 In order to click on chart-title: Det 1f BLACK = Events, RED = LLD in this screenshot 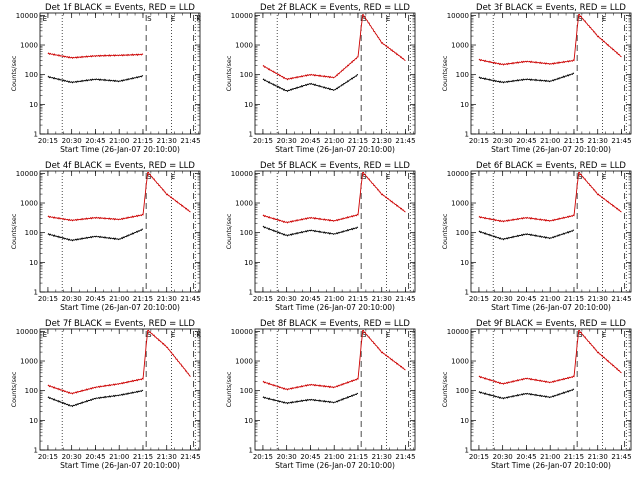, I will do `click(120, 8)`.